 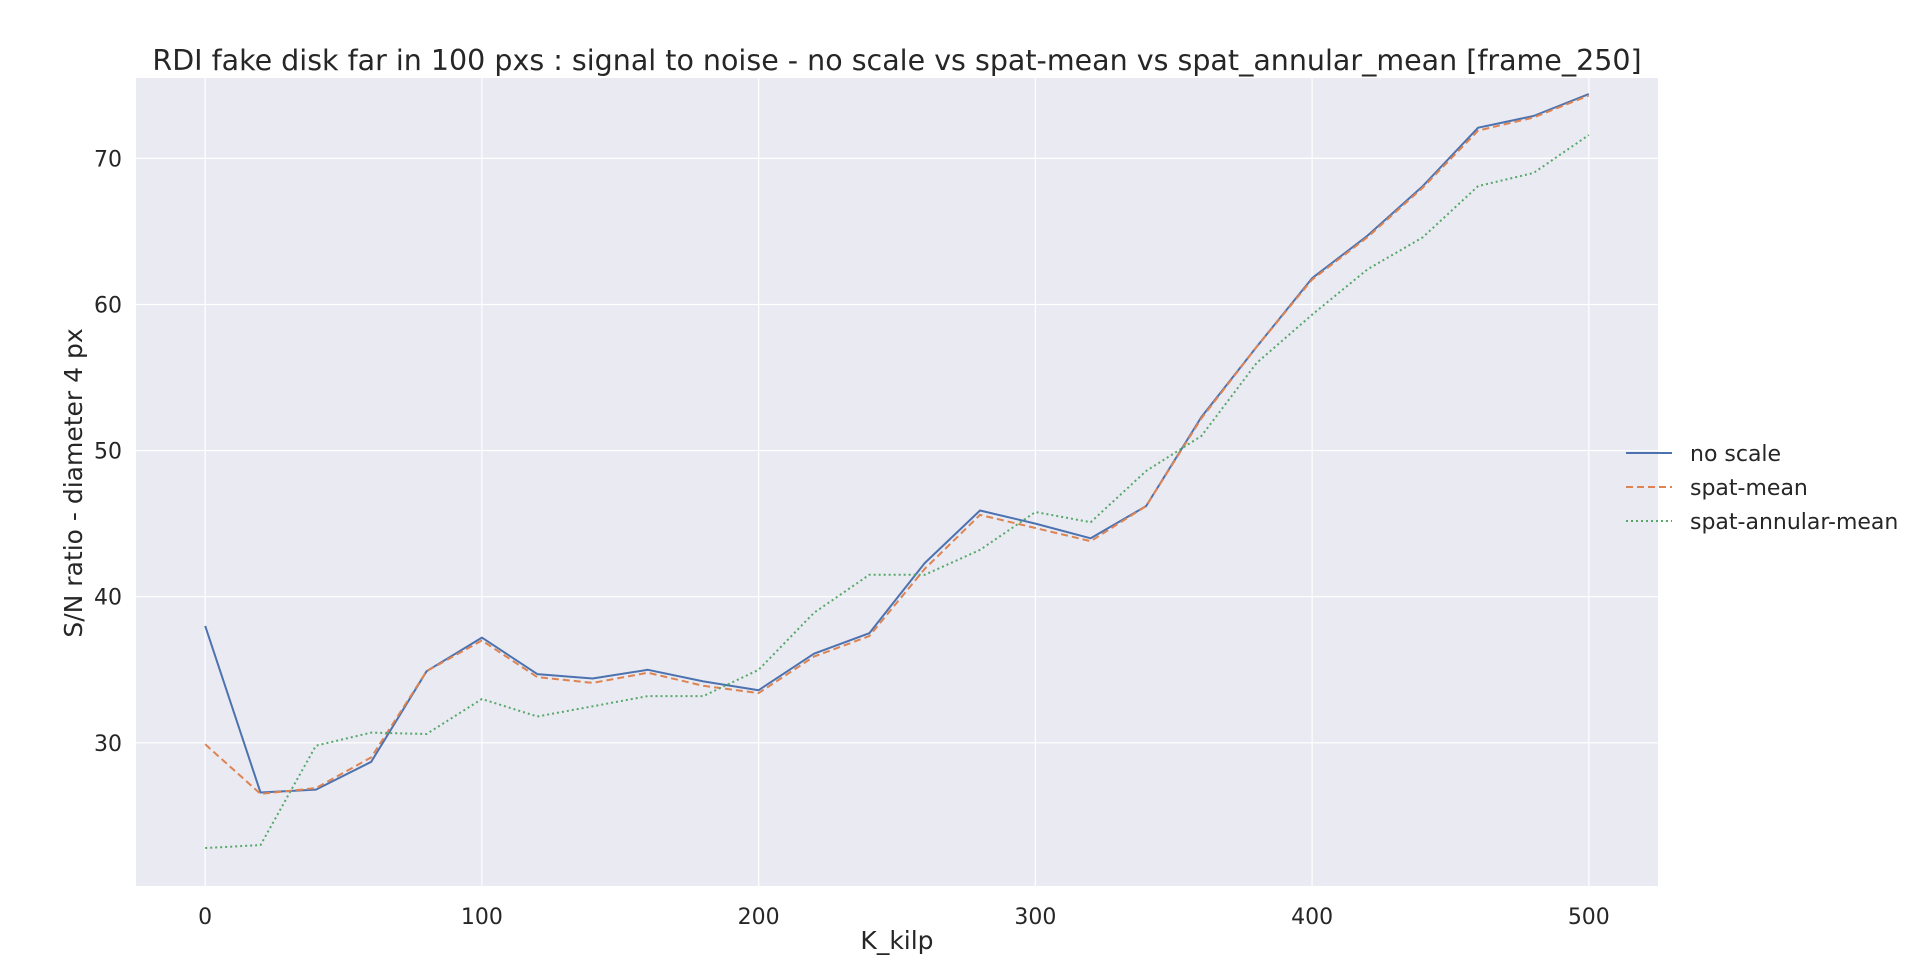 I want to click on x-tick-label: 300, so click(x=1035, y=917).